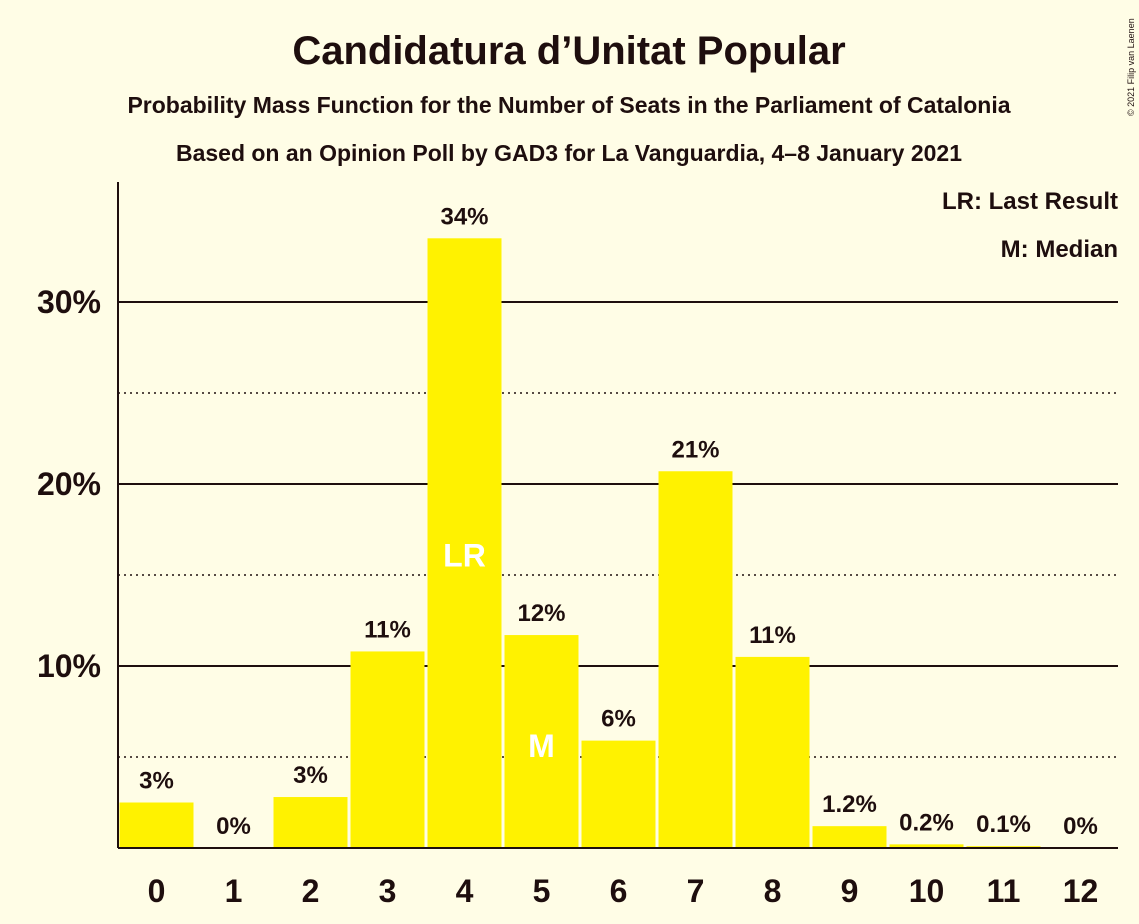 The height and width of the screenshot is (924, 1139). What do you see at coordinates (542, 891) in the screenshot?
I see `x-tick-label-5: 5` at bounding box center [542, 891].